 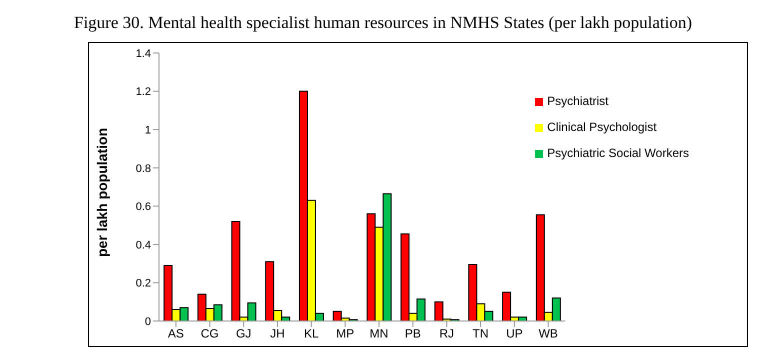 What do you see at coordinates (143, 92) in the screenshot?
I see `y-tick-label: 1.2` at bounding box center [143, 92].